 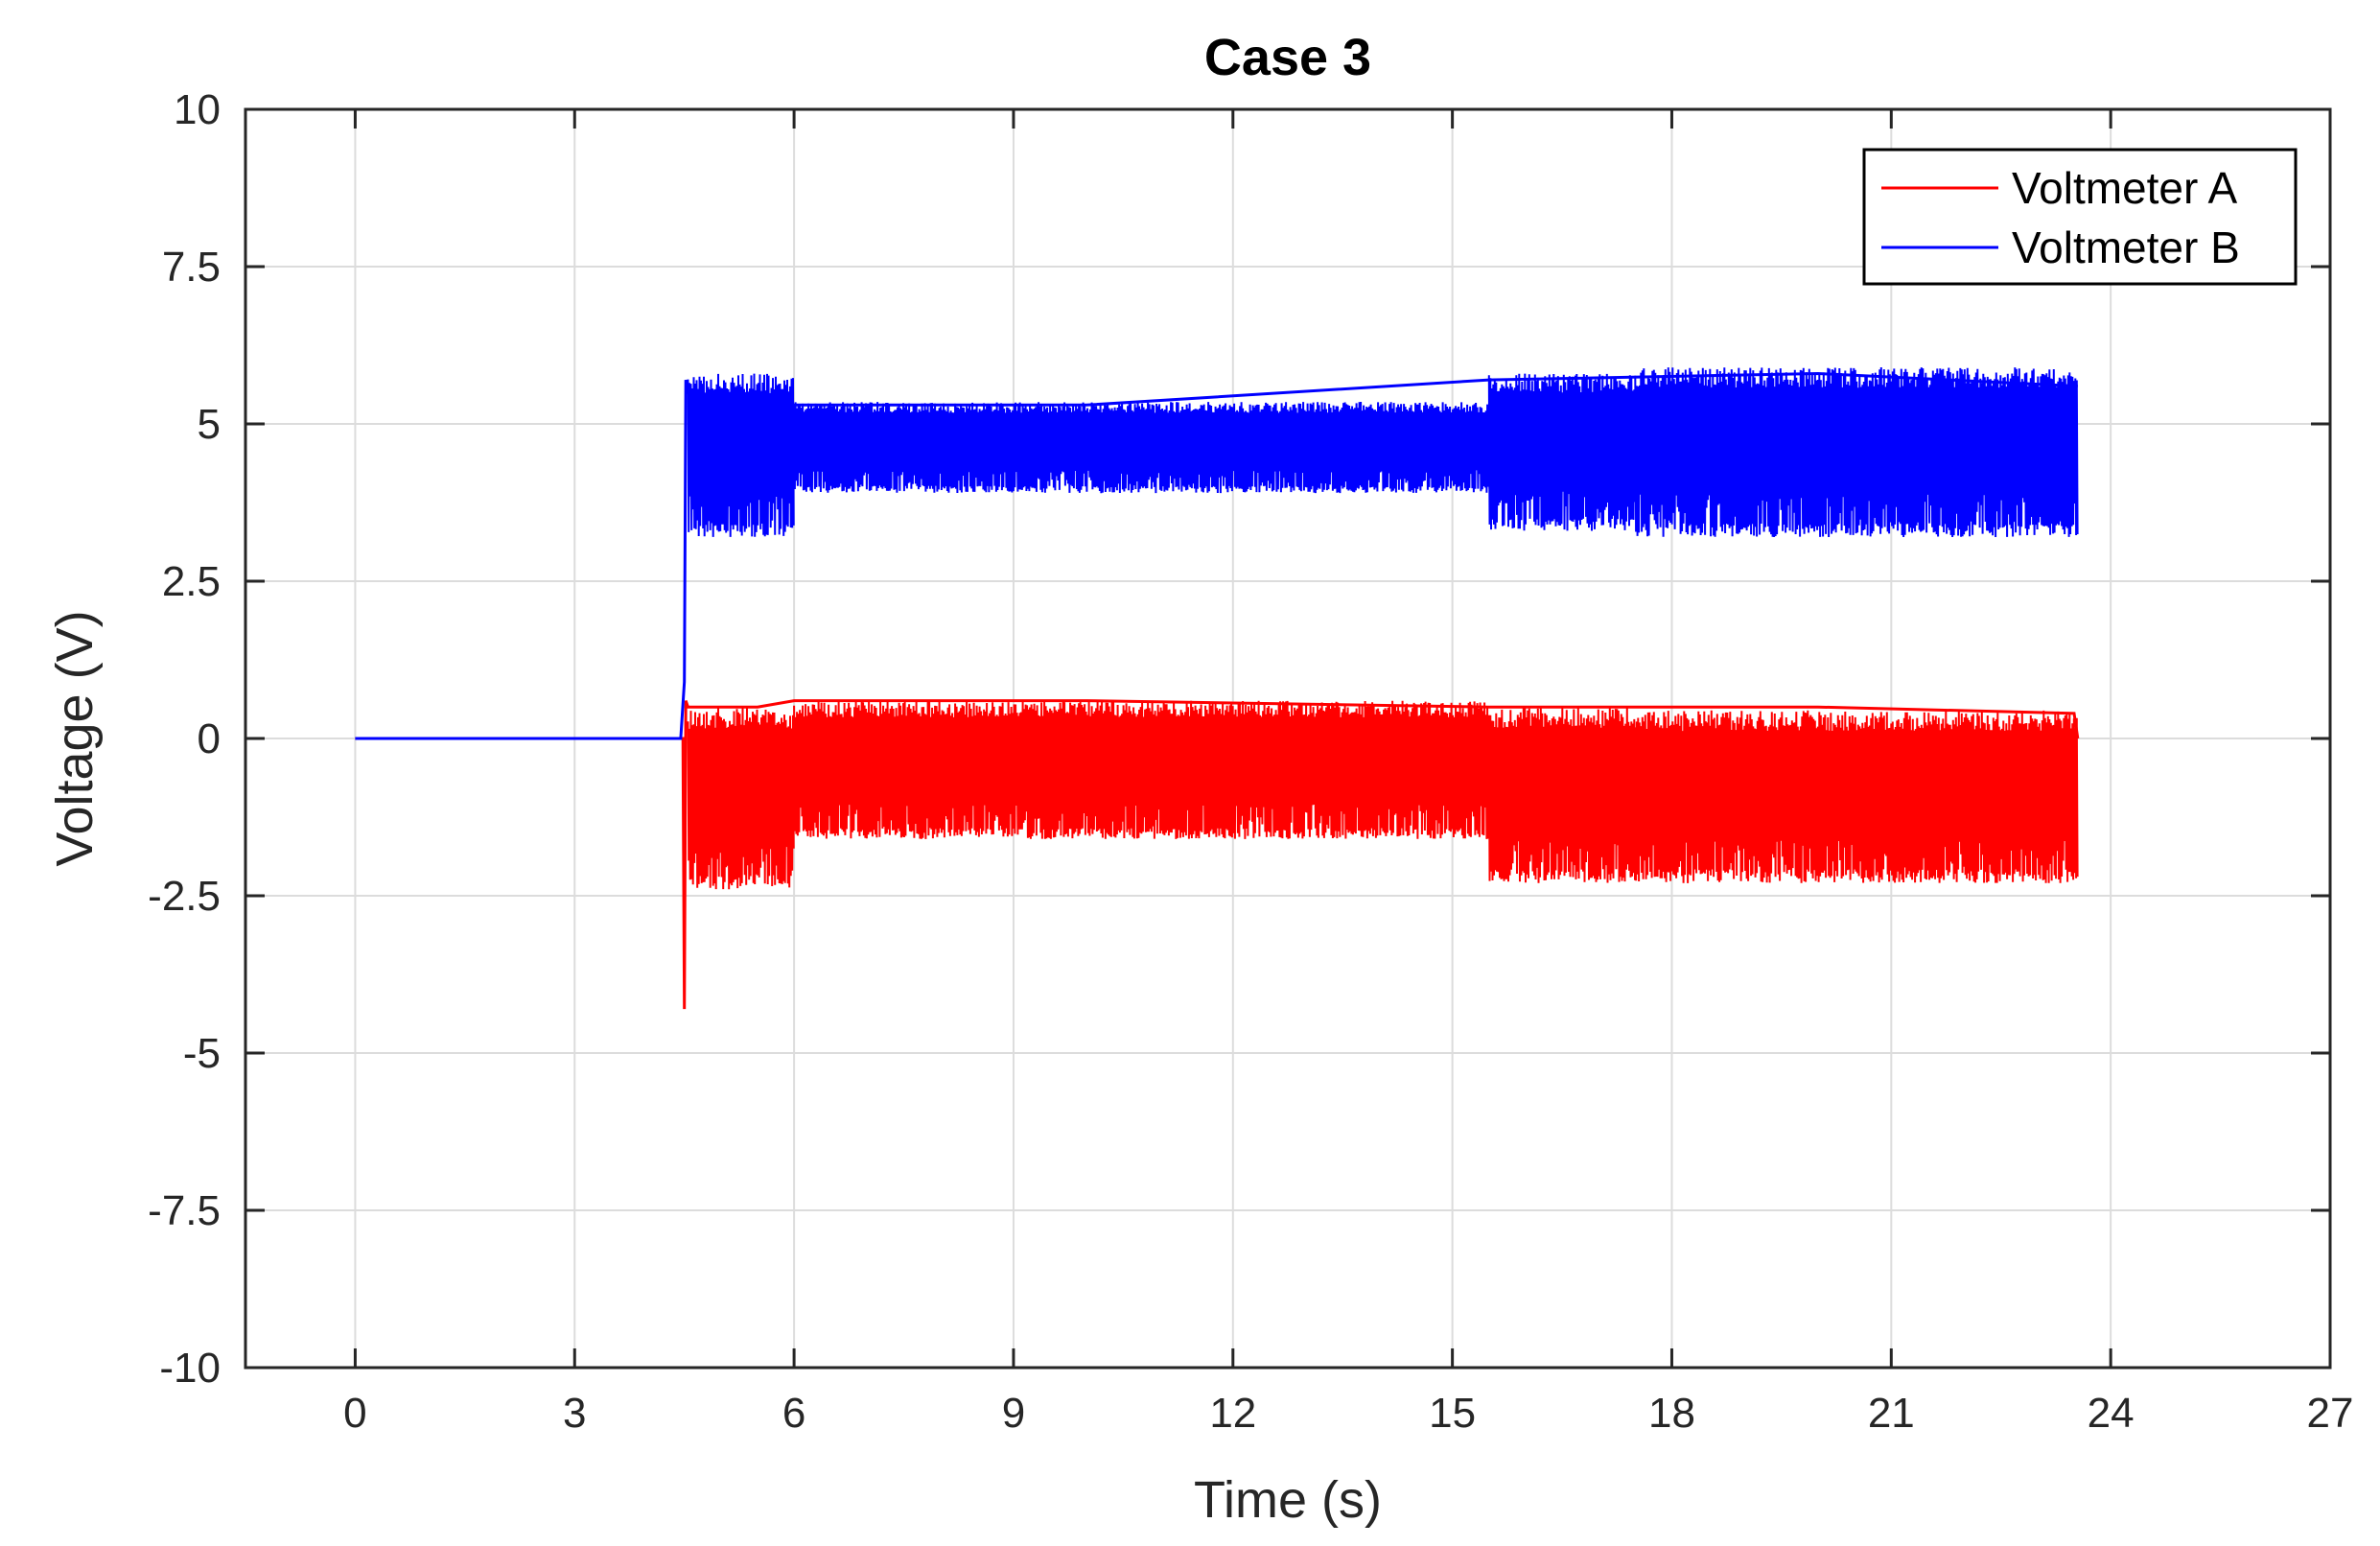 I want to click on chart-title: Case 3, so click(x=1287, y=57).